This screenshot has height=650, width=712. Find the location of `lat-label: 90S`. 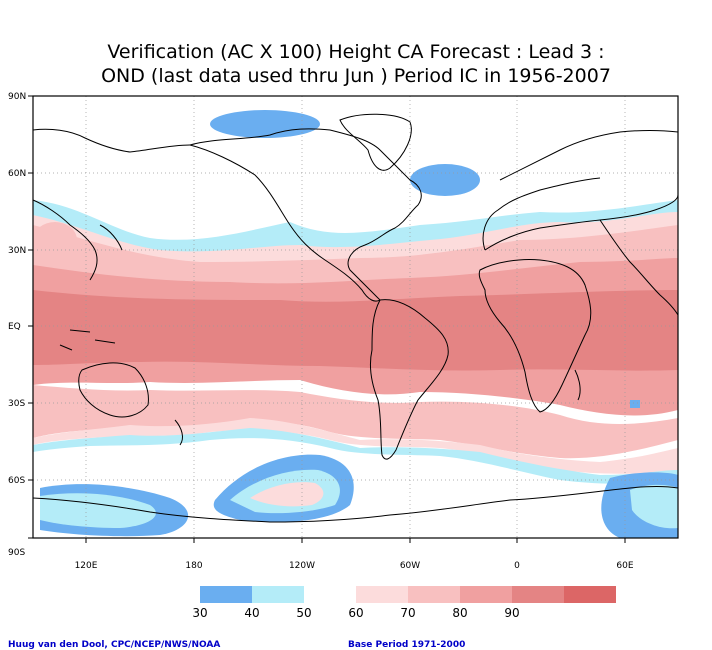

lat-label: 90S is located at coordinates (17, 553).